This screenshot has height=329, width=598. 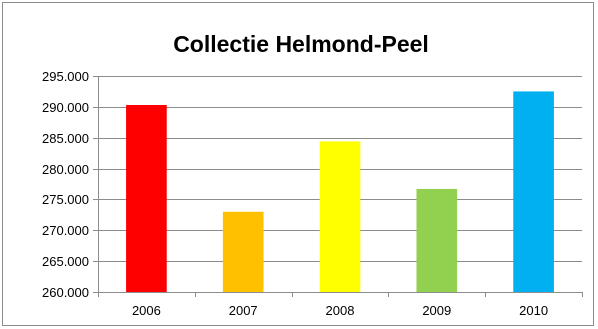 What do you see at coordinates (437, 240) in the screenshot?
I see `bar-2009` at bounding box center [437, 240].